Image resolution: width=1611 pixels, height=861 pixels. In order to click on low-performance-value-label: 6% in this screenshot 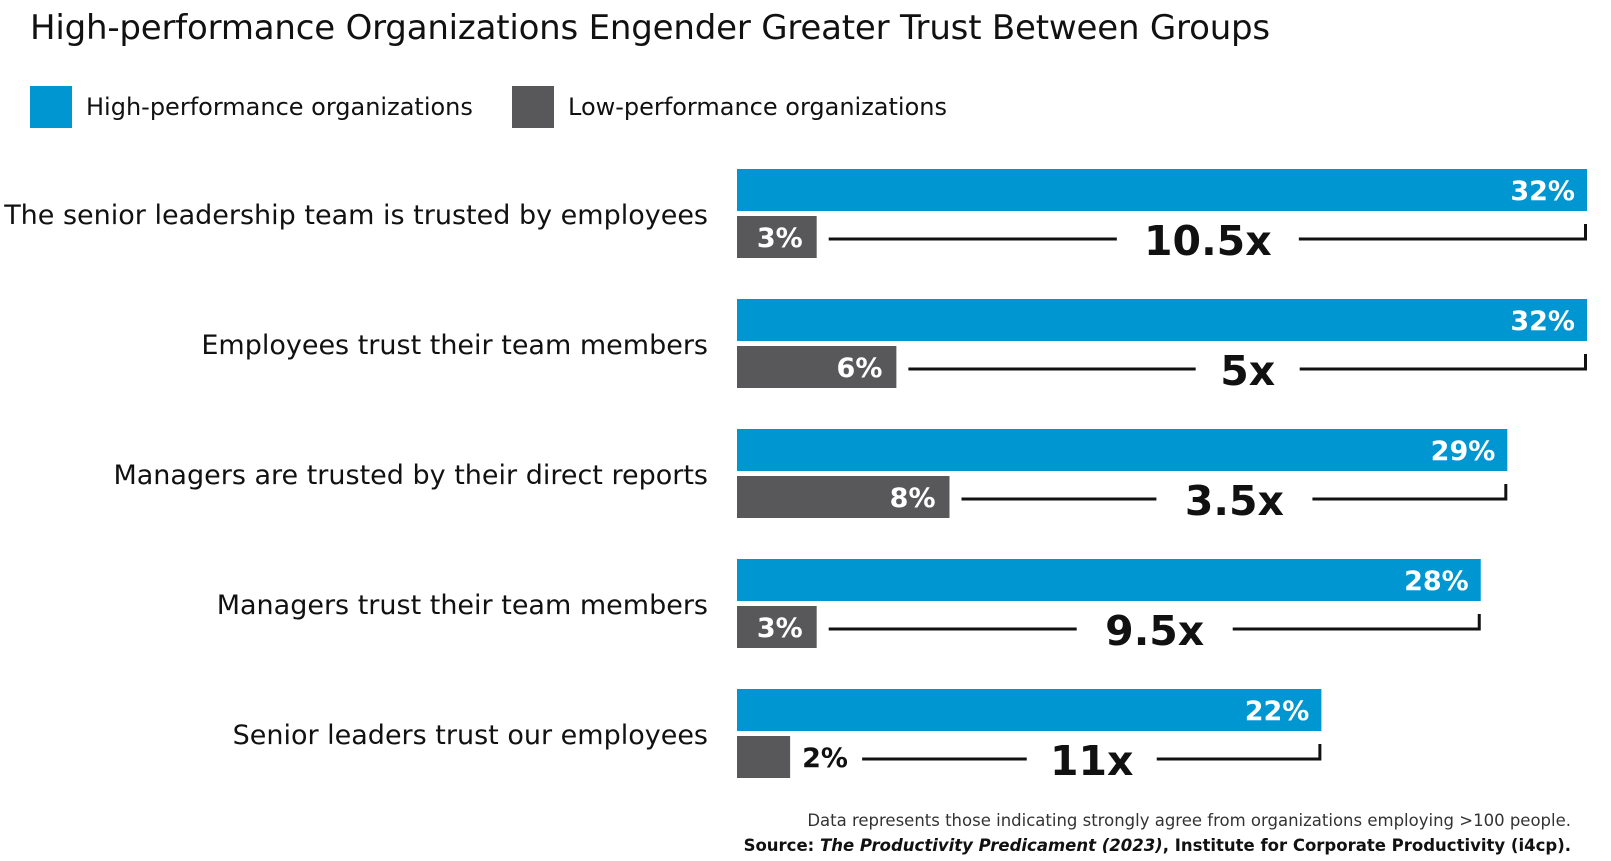, I will do `click(860, 368)`.